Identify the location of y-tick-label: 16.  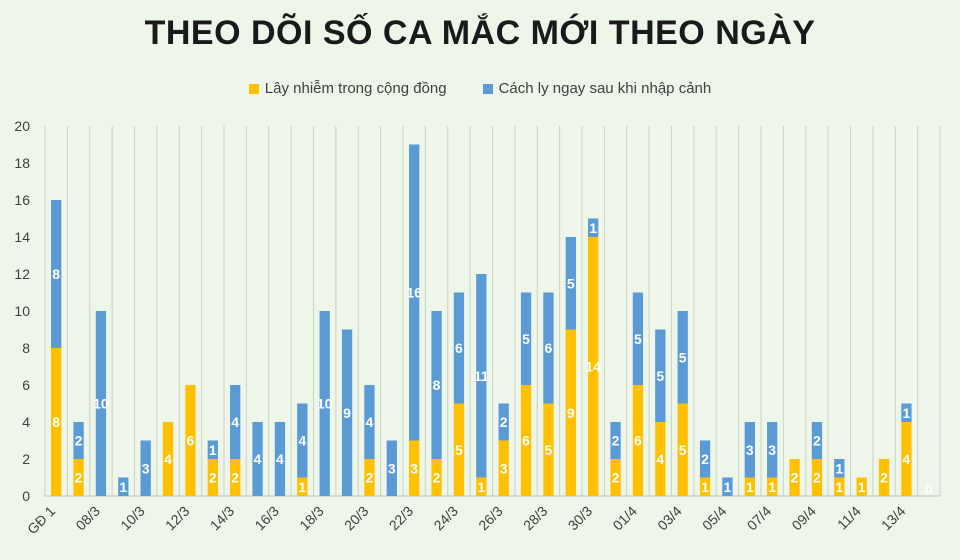
(22, 200).